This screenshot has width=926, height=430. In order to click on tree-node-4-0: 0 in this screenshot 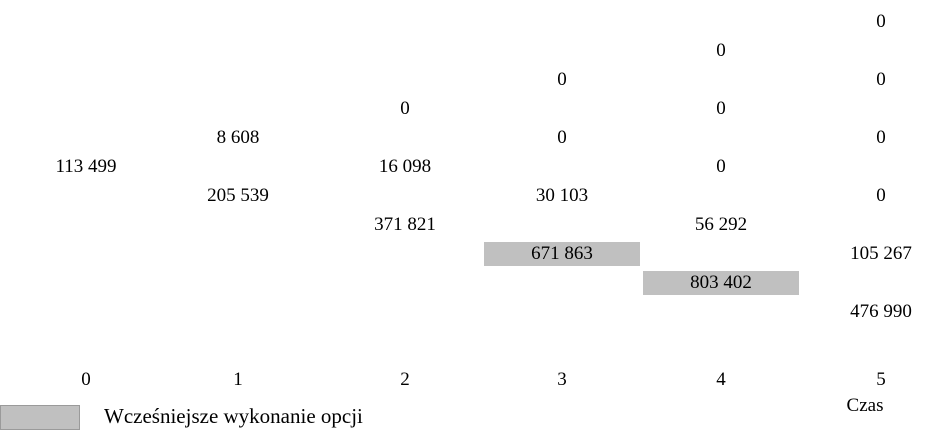, I will do `click(721, 50)`.